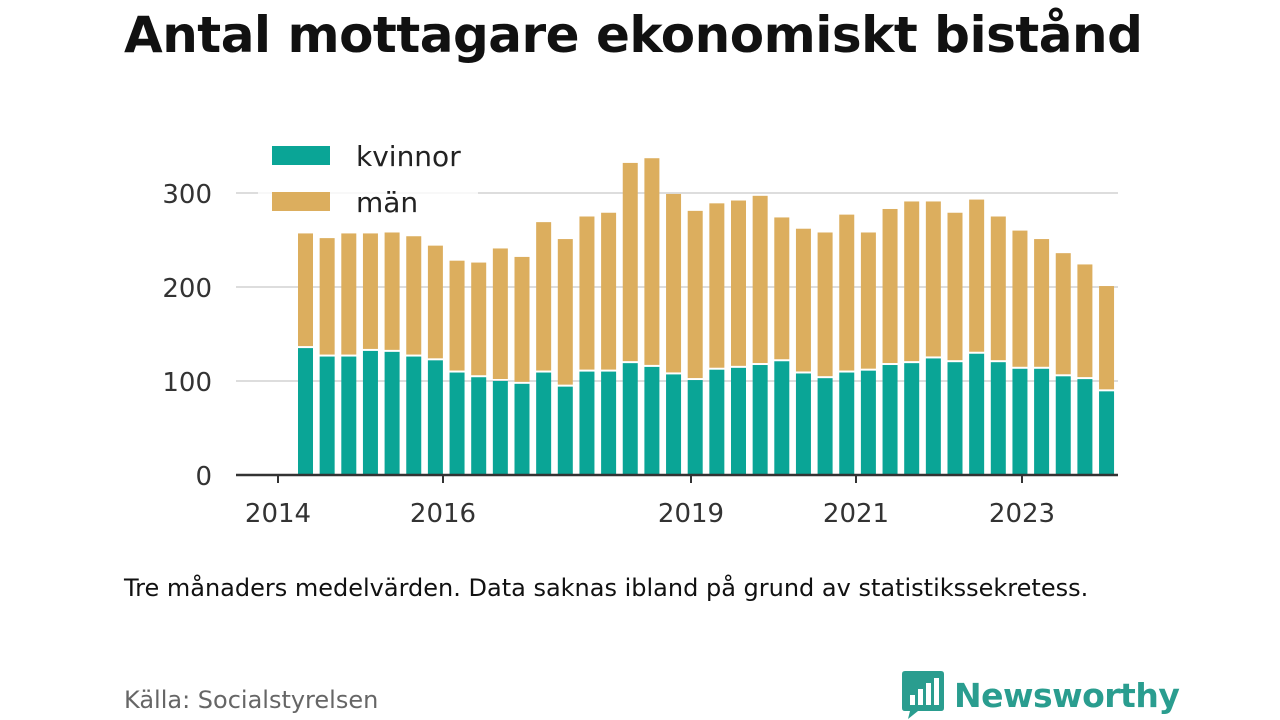 The width and height of the screenshot is (1280, 720). Describe the element at coordinates (1022, 514) in the screenshot. I see `x-tick-label: 2023` at that location.